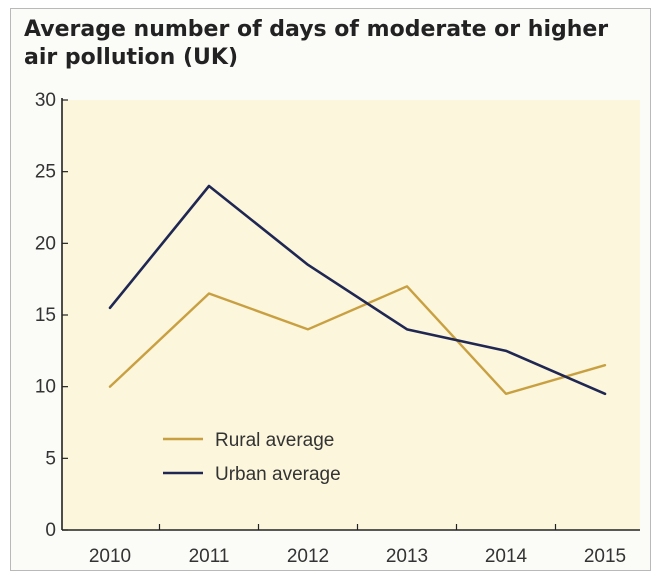  What do you see at coordinates (110, 556) in the screenshot?
I see `x-tick-label: 2010` at bounding box center [110, 556].